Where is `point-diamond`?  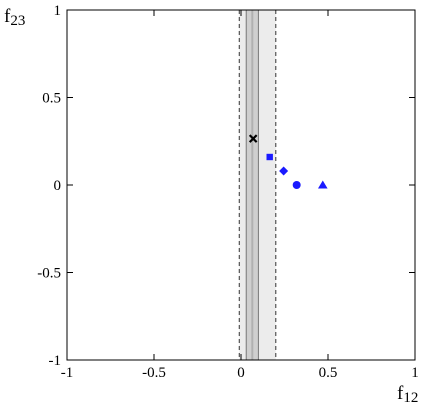
point-diamond is located at coordinates (284, 171).